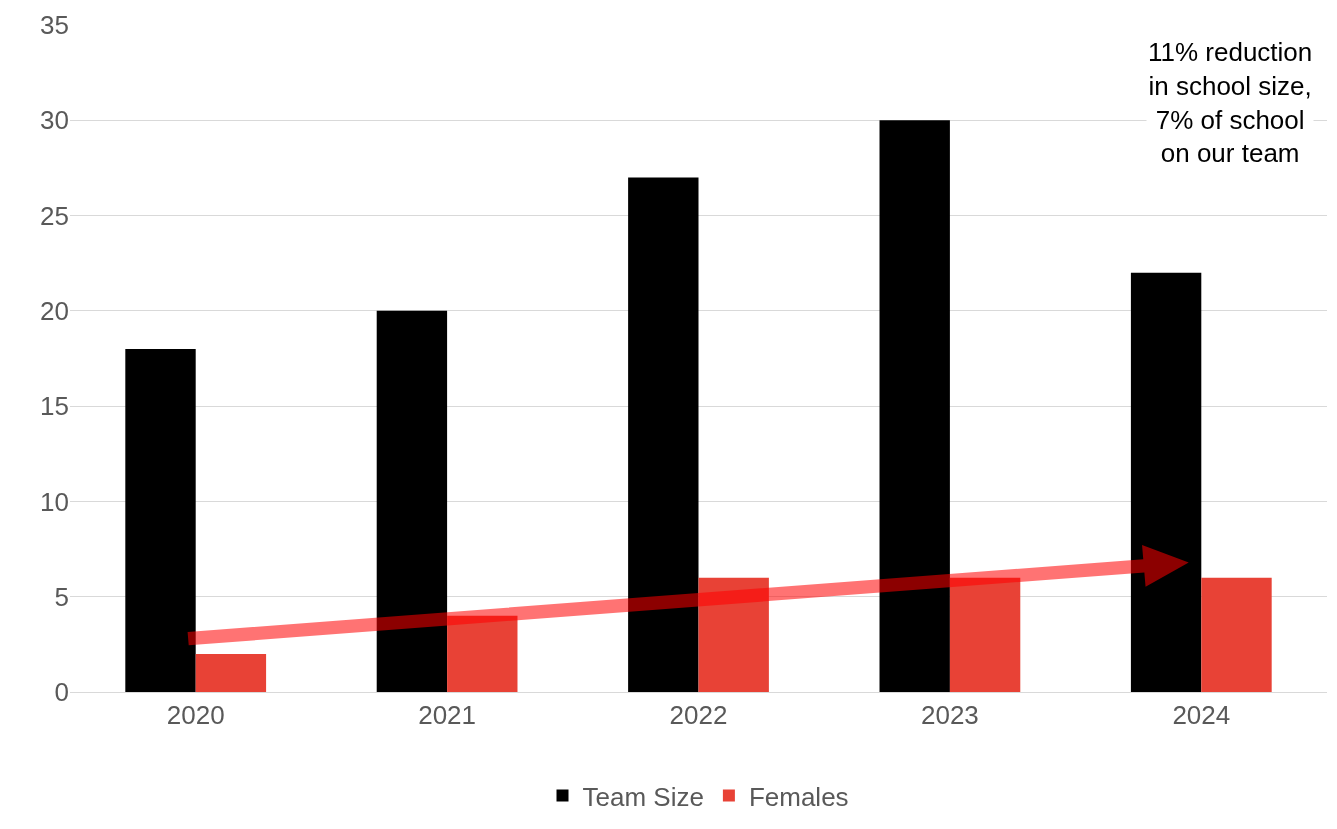 The height and width of the screenshot is (829, 1337). I want to click on y-tick-label: 35, so click(54, 25).